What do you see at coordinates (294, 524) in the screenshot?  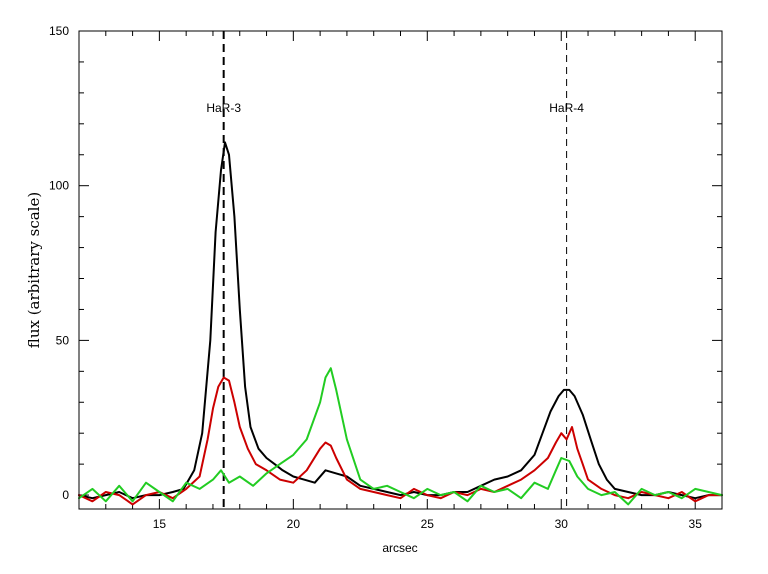 I see `x-tick-label: 20` at bounding box center [294, 524].